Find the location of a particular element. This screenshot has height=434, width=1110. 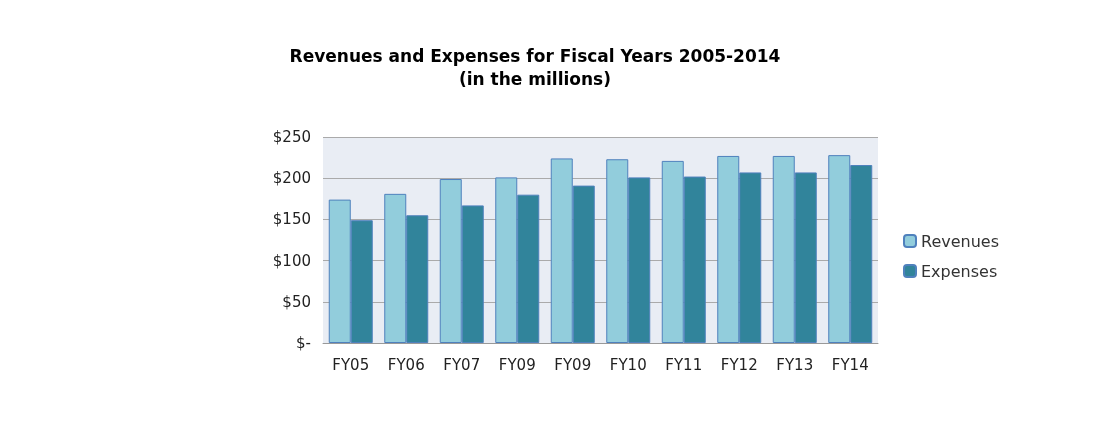

x-tick-label: FY05 is located at coordinates (351, 364).